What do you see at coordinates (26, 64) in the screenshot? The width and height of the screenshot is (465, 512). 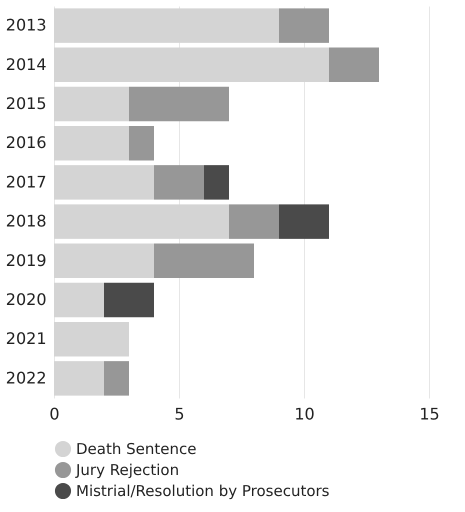 I see `y-tick-label: 2014` at bounding box center [26, 64].